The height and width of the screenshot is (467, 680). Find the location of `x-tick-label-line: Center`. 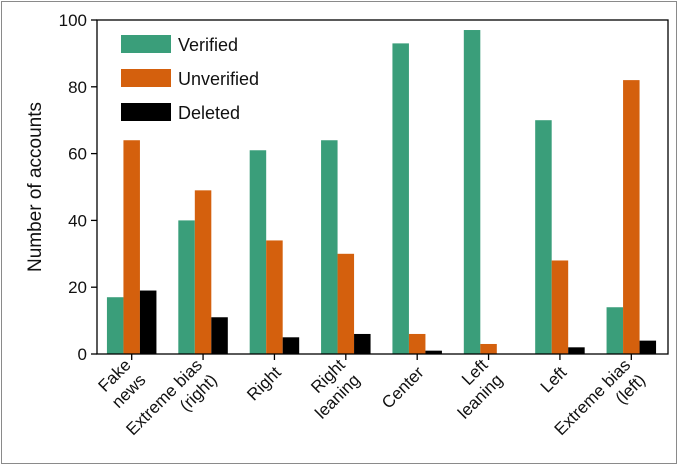

x-tick-label-line: Center is located at coordinates (403, 388).